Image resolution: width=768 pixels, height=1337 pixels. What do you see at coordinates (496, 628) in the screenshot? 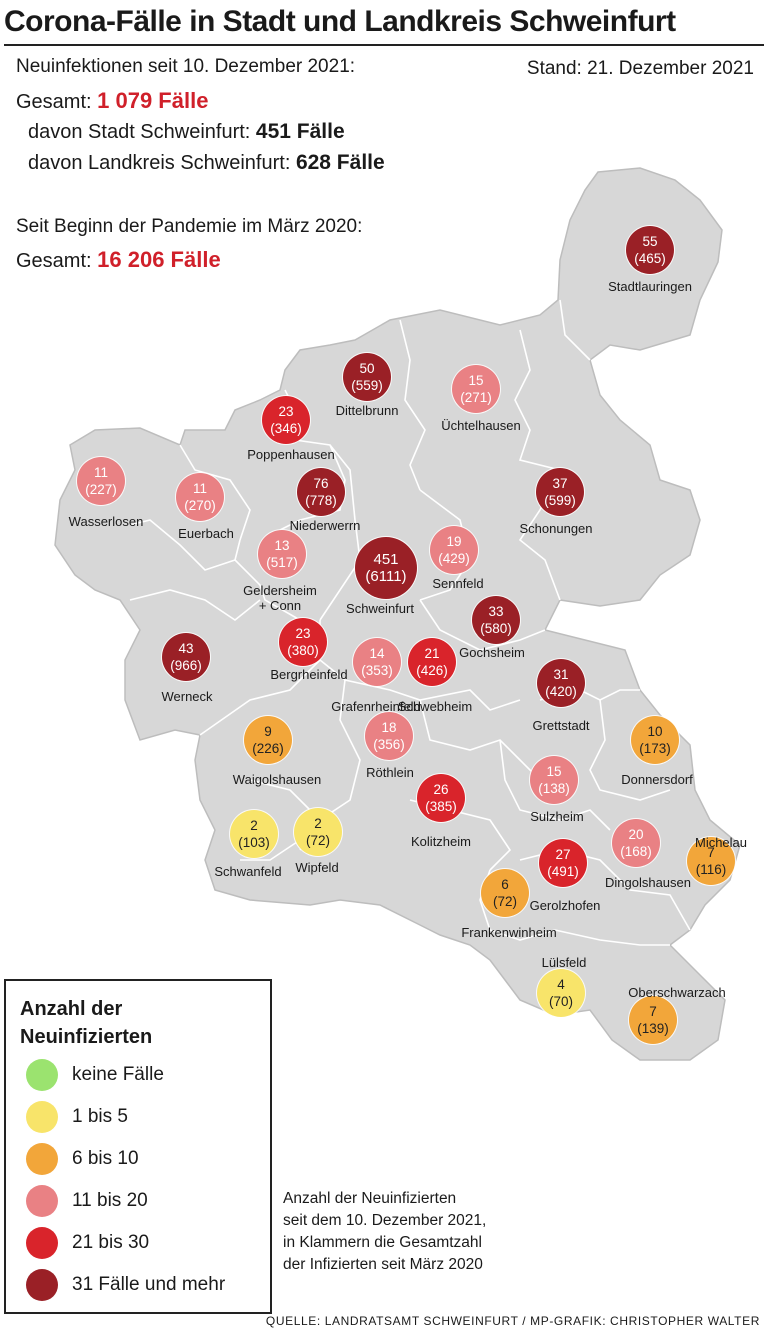
I see `total-cases: (580)` at bounding box center [496, 628].